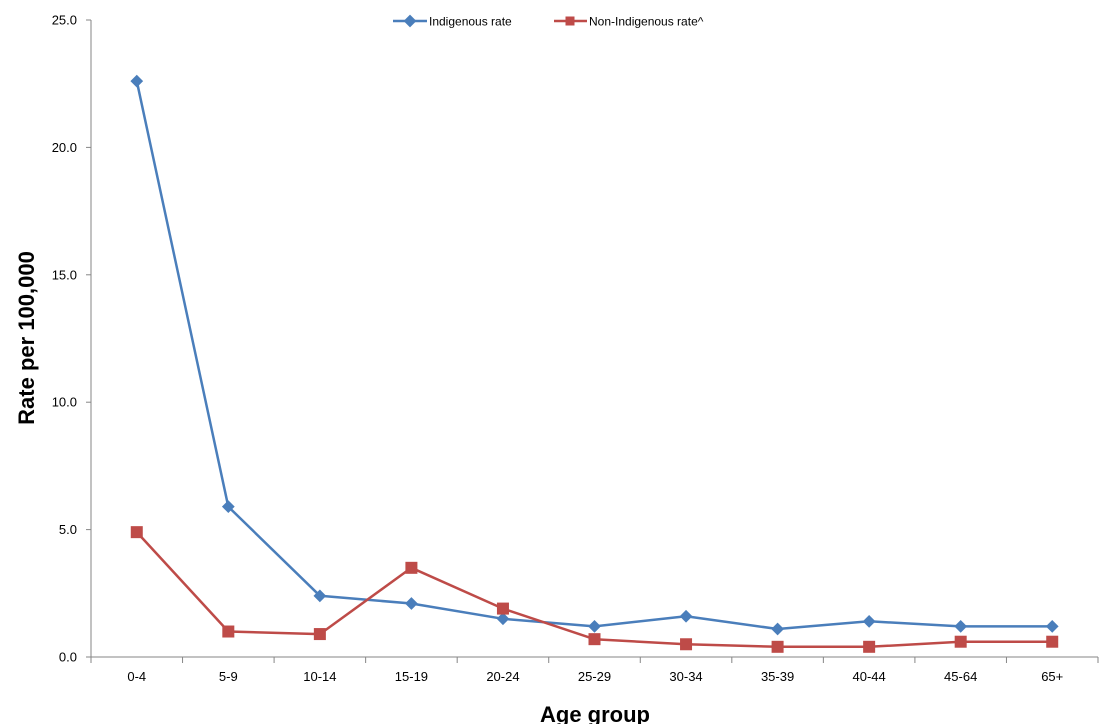 Image resolution: width=1102 pixels, height=724 pixels. What do you see at coordinates (64, 20) in the screenshot?
I see `y-tick-label: 25.0` at bounding box center [64, 20].